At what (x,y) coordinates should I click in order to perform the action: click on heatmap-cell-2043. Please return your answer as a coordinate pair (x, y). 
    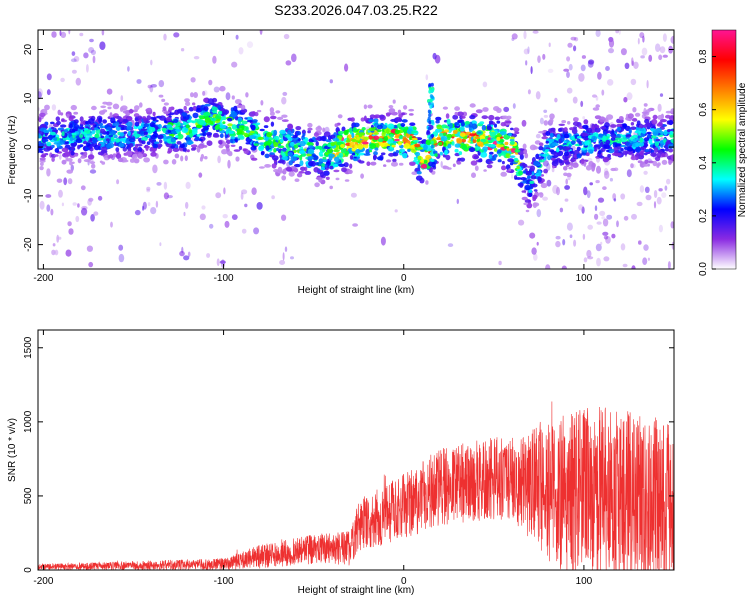
    Looking at the image, I should click on (375, 153).